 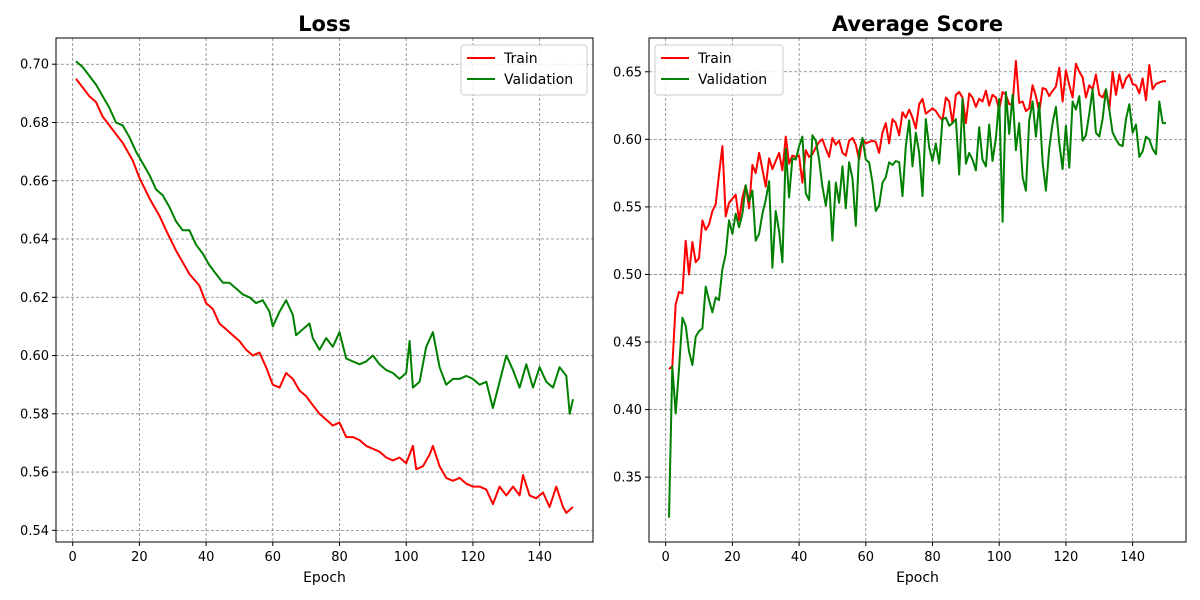 What do you see at coordinates (34, 181) in the screenshot?
I see `y-tick-label: 0.66` at bounding box center [34, 181].